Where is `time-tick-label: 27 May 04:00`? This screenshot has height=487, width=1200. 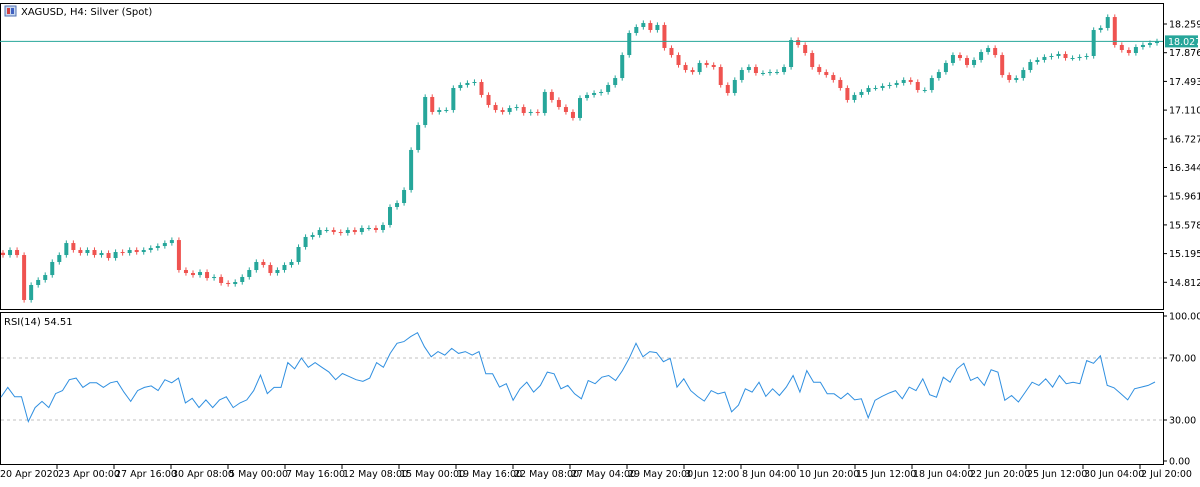 time-tick-label: 27 May 04:00 is located at coordinates (603, 474).